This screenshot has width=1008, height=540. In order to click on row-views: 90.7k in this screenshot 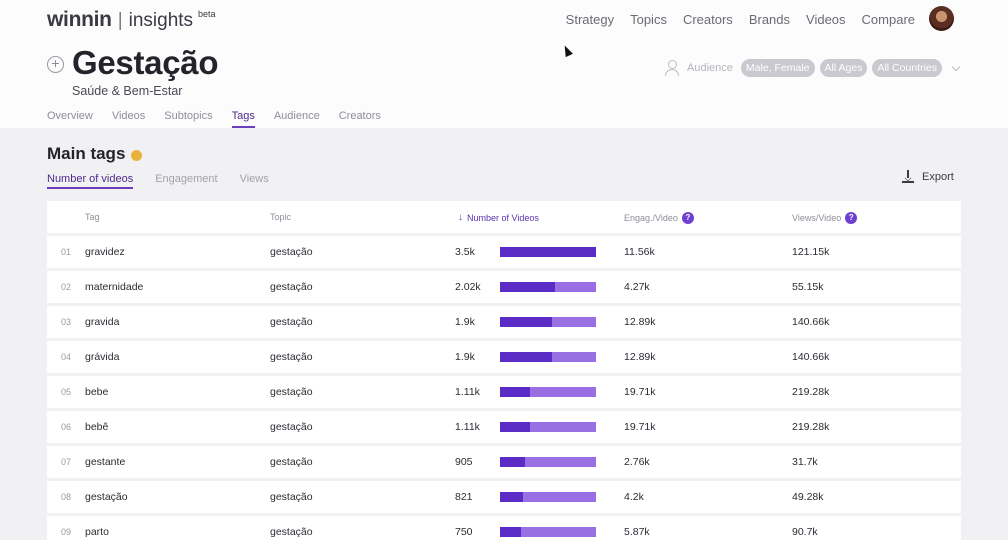, I will do `click(805, 532)`.